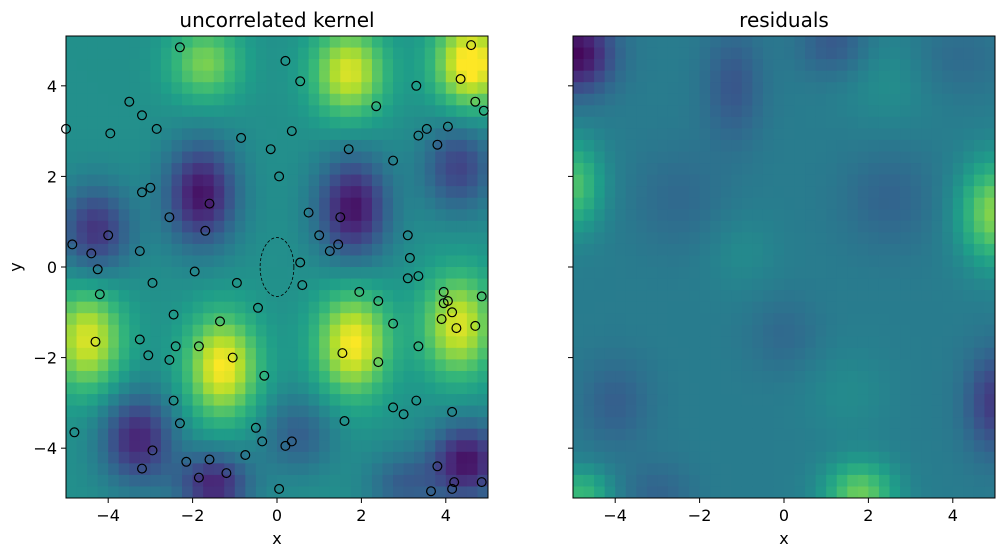 Image resolution: width=1004 pixels, height=557 pixels. Describe the element at coordinates (700, 515) in the screenshot. I see `x-tick-label: −2` at that location.